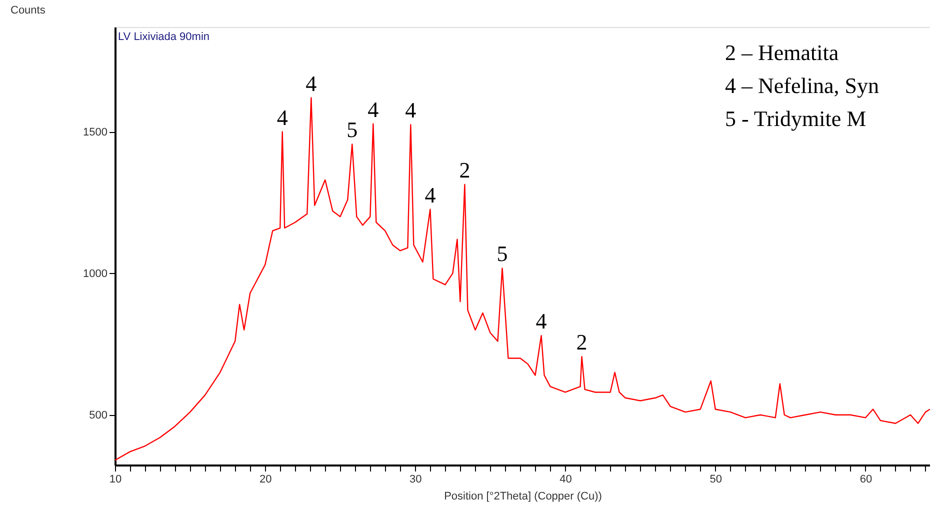 Image resolution: width=938 pixels, height=520 pixels. Describe the element at coordinates (795, 118) in the screenshot. I see `annotation: 5 - Tridymite M` at that location.